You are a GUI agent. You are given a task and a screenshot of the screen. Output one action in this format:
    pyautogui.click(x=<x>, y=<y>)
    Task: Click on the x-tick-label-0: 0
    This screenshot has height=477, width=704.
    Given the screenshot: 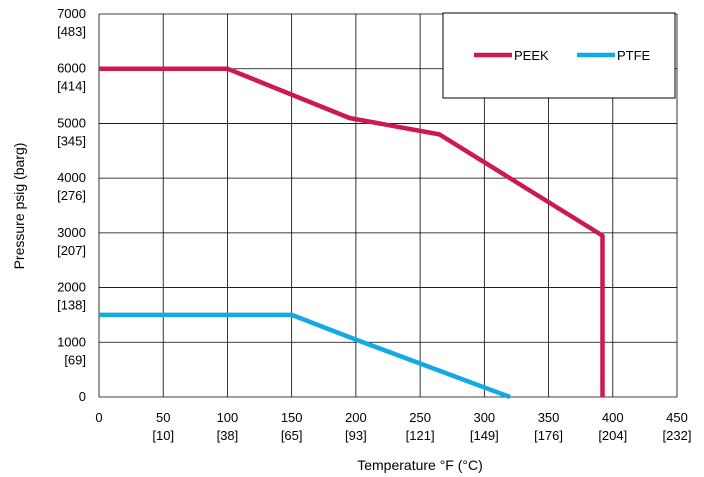 What is the action you would take?
    pyautogui.click(x=98, y=417)
    